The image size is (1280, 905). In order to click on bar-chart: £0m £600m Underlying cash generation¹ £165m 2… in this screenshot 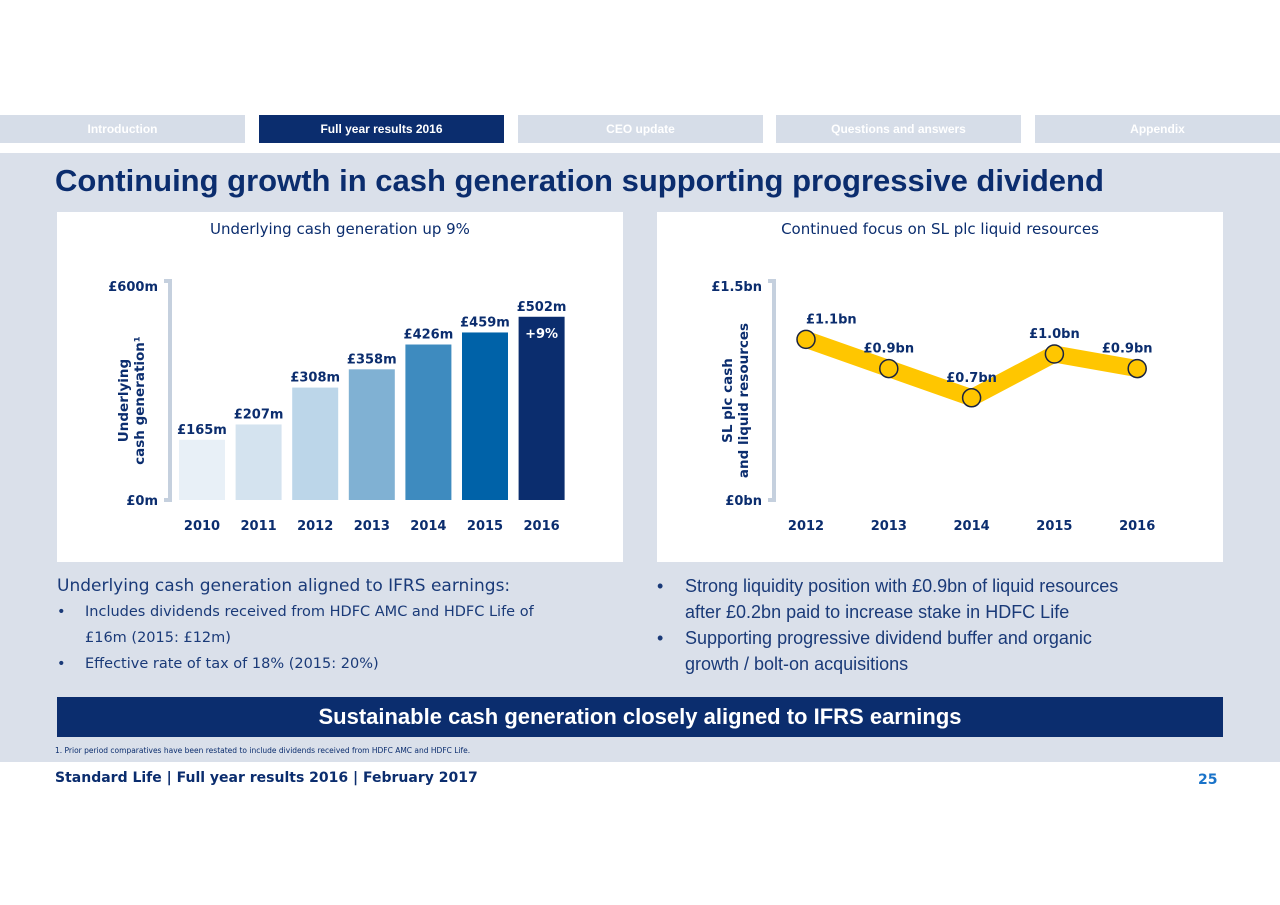, I will do `click(337, 406)`.